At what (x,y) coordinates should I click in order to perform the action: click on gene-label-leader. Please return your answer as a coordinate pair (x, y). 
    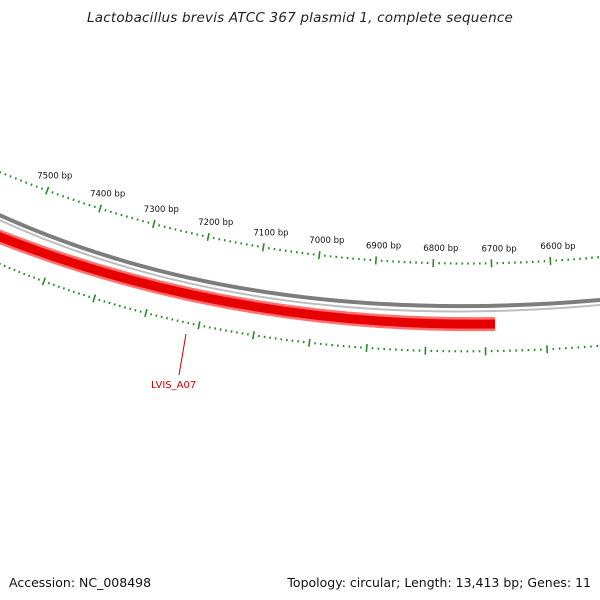
    Looking at the image, I should click on (182, 354).